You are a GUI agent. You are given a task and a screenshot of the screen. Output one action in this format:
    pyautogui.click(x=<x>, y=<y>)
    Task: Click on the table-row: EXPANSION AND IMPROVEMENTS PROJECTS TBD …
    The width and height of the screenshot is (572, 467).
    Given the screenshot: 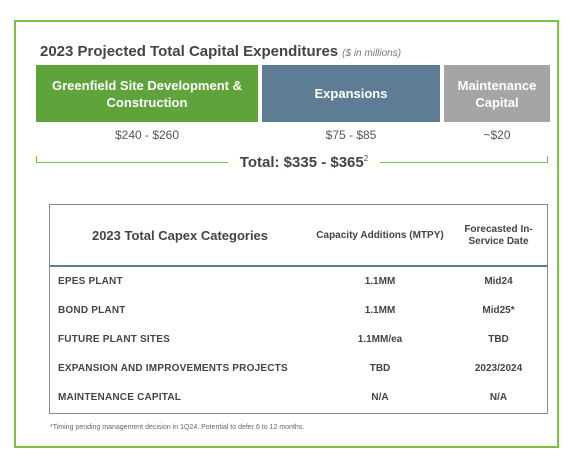 What is the action you would take?
    pyautogui.click(x=298, y=368)
    